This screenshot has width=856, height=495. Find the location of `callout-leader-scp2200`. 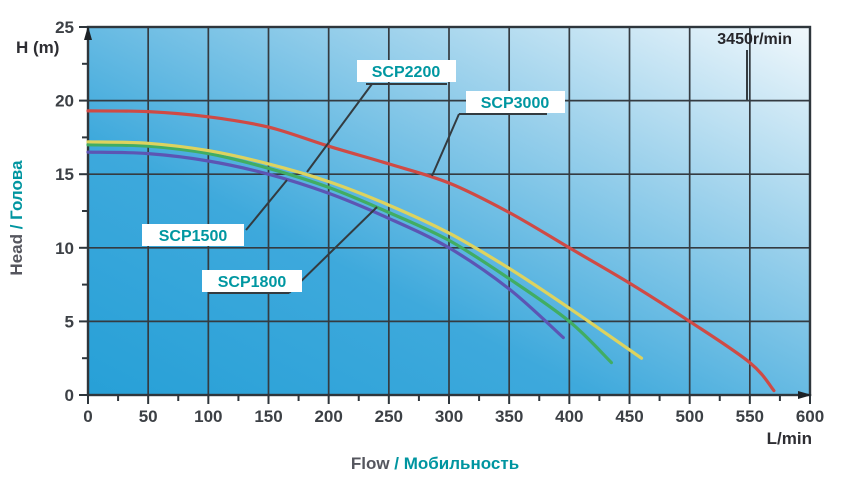

callout-leader-scp2200 is located at coordinates (339, 128).